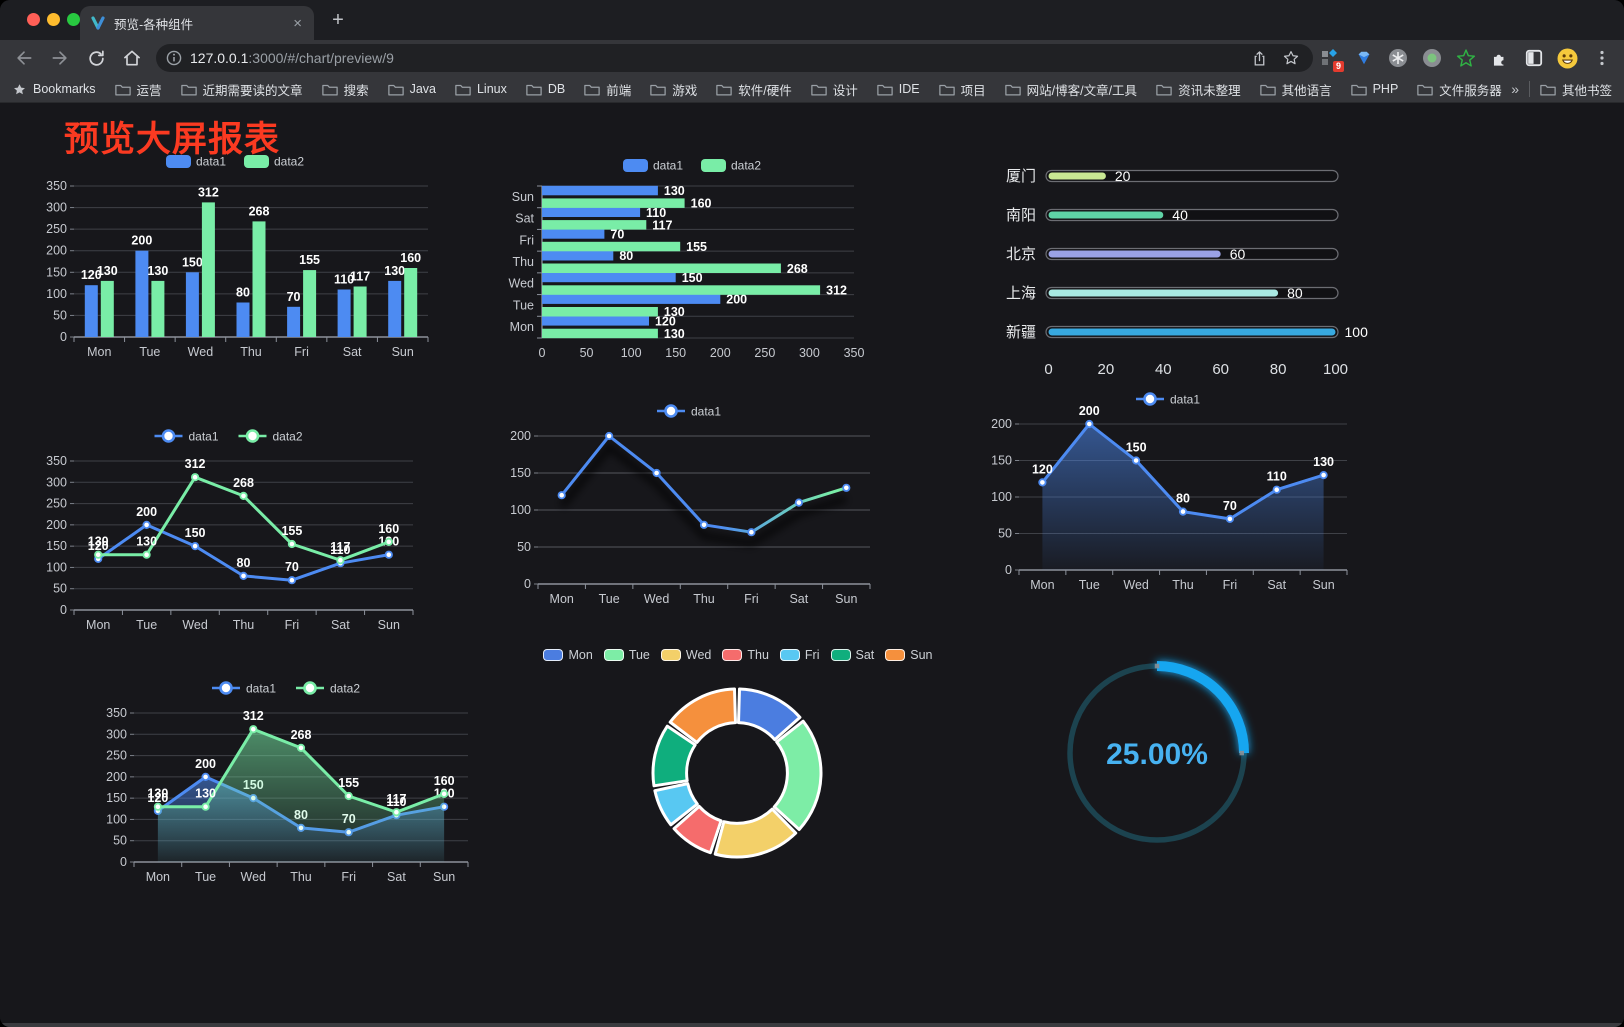 This screenshot has width=1624, height=1027. Describe the element at coordinates (411, 89) in the screenshot. I see `bookmark-item: Java` at that location.